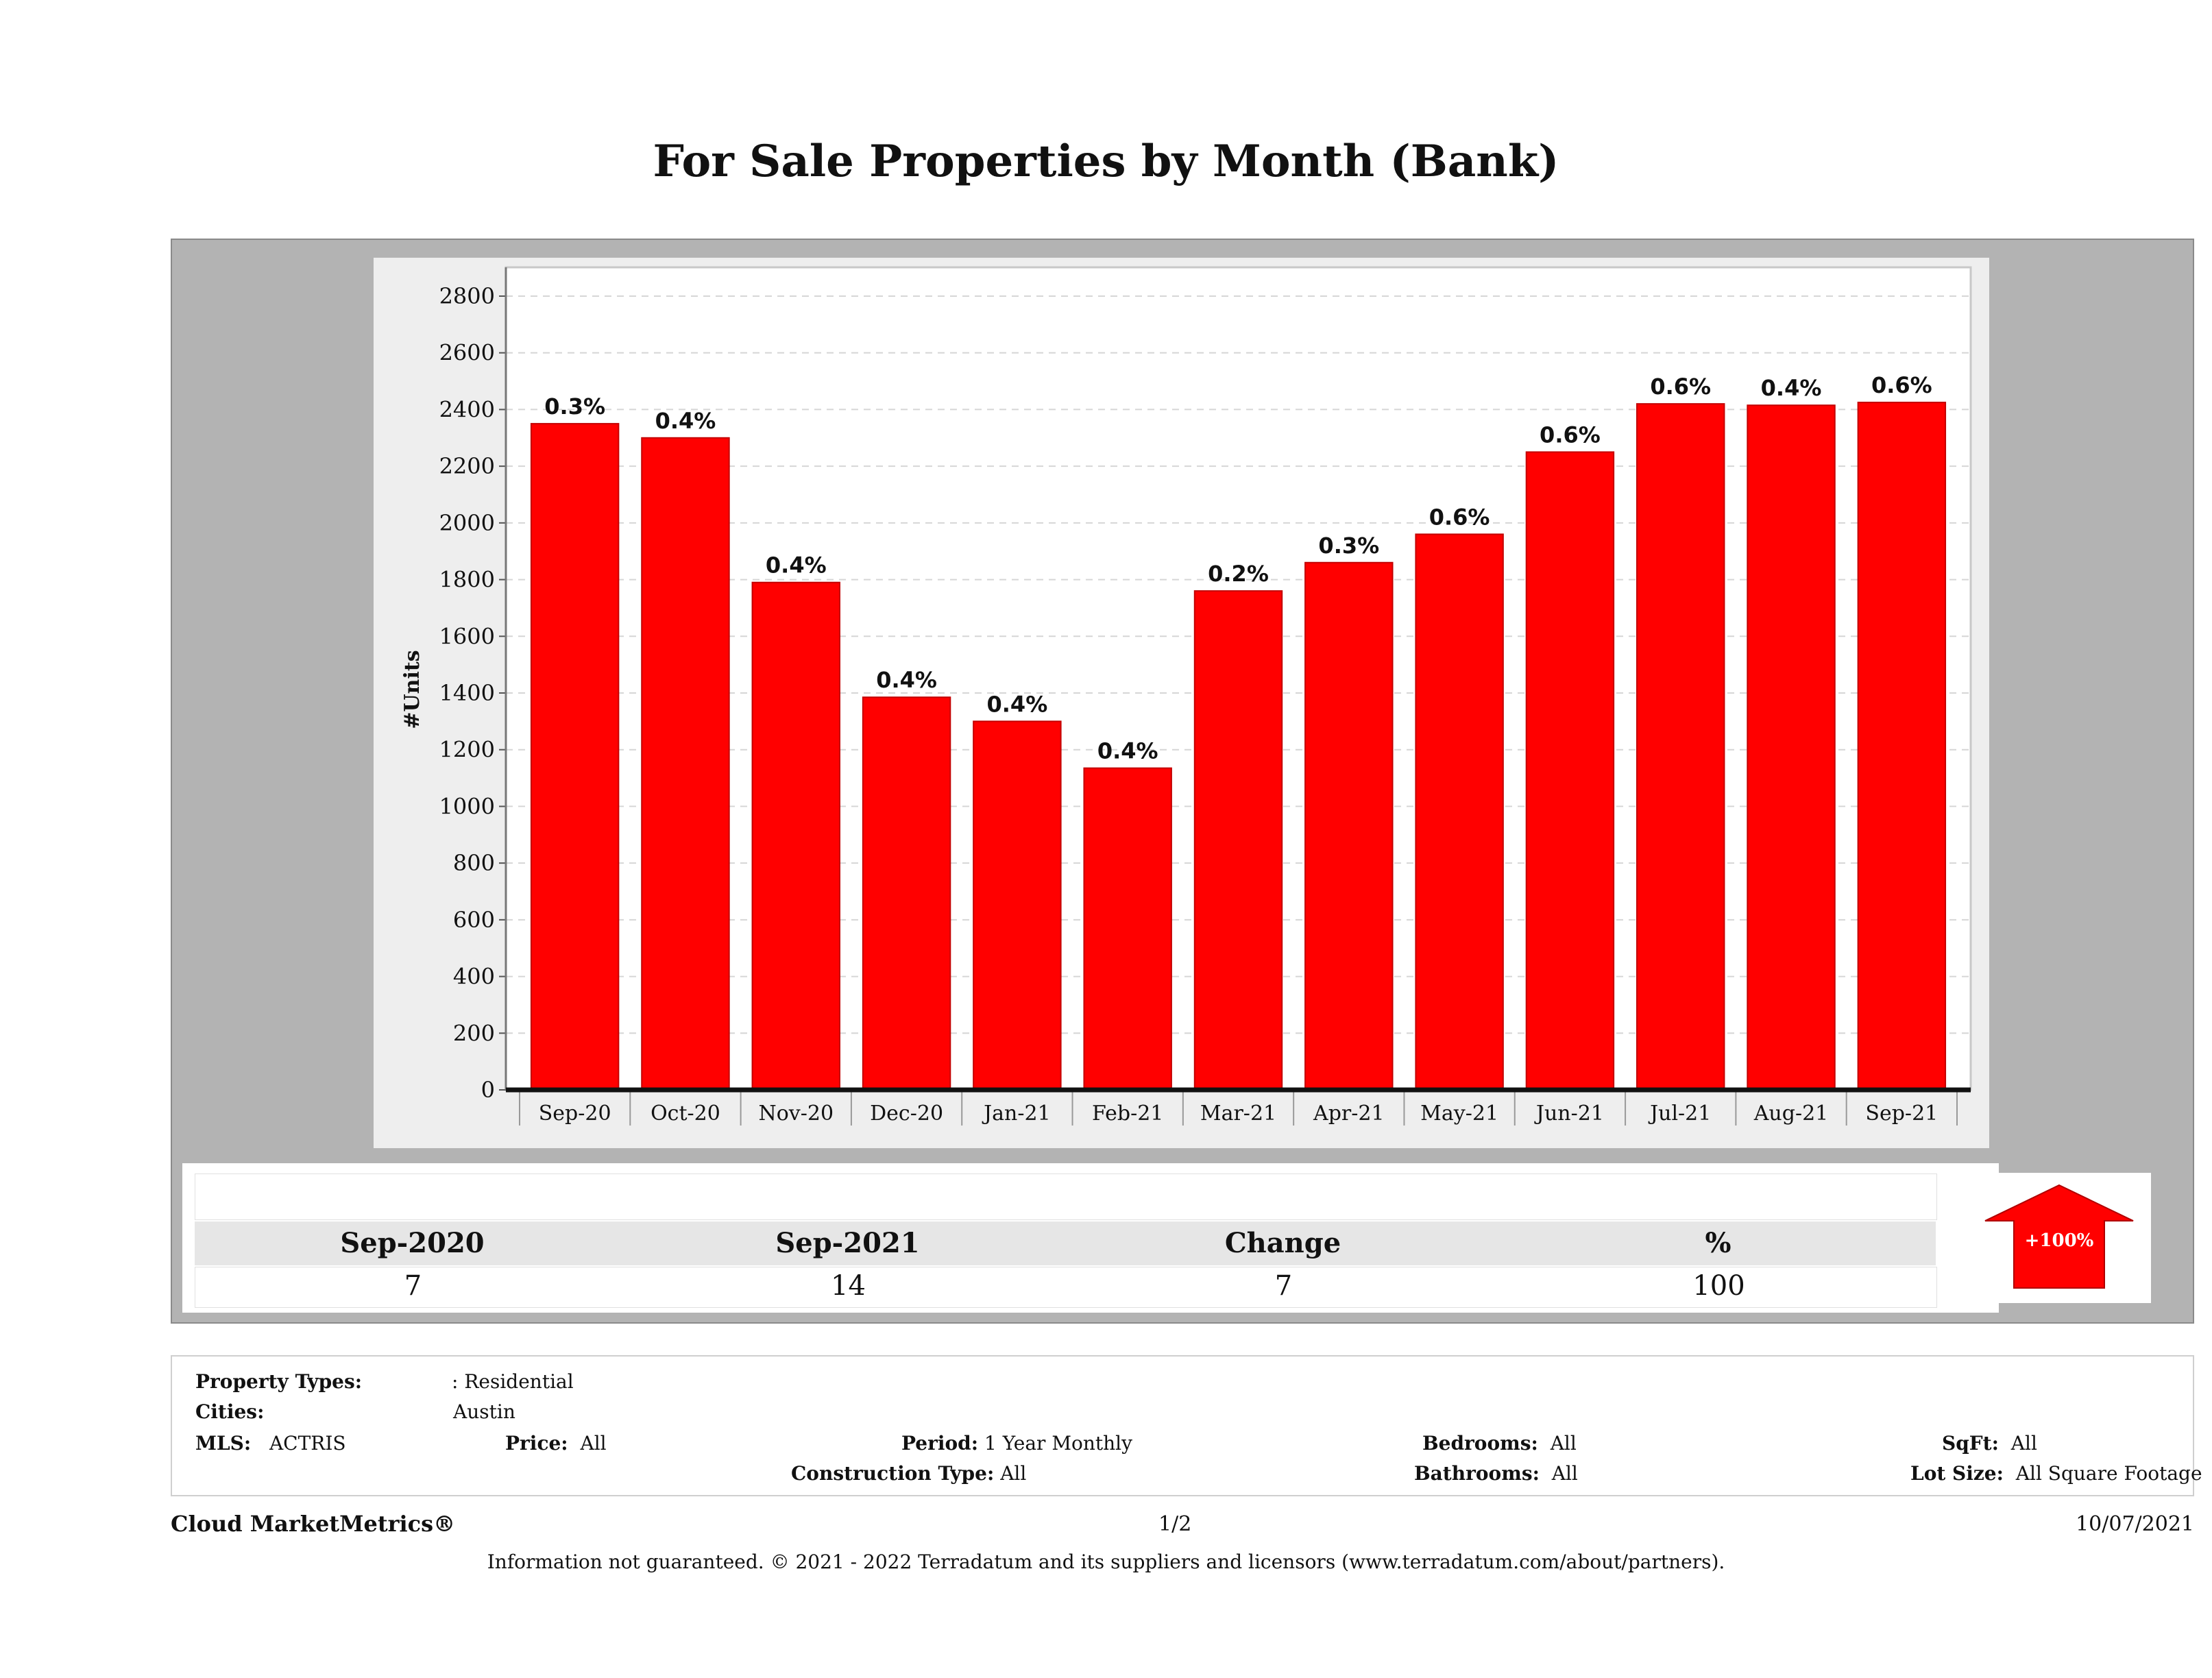  Describe the element at coordinates (556, 1443) in the screenshot. I see `price-criterion: Price: All` at that location.